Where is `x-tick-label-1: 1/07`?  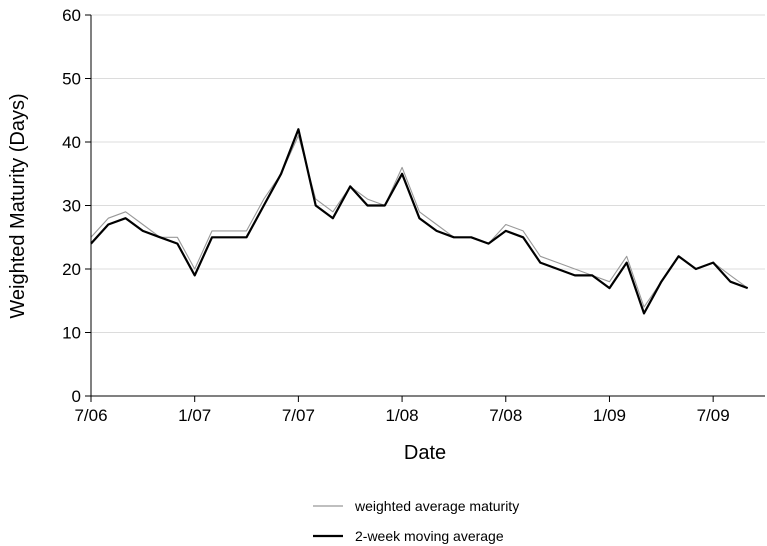 x-tick-label-1: 1/07 is located at coordinates (194, 415).